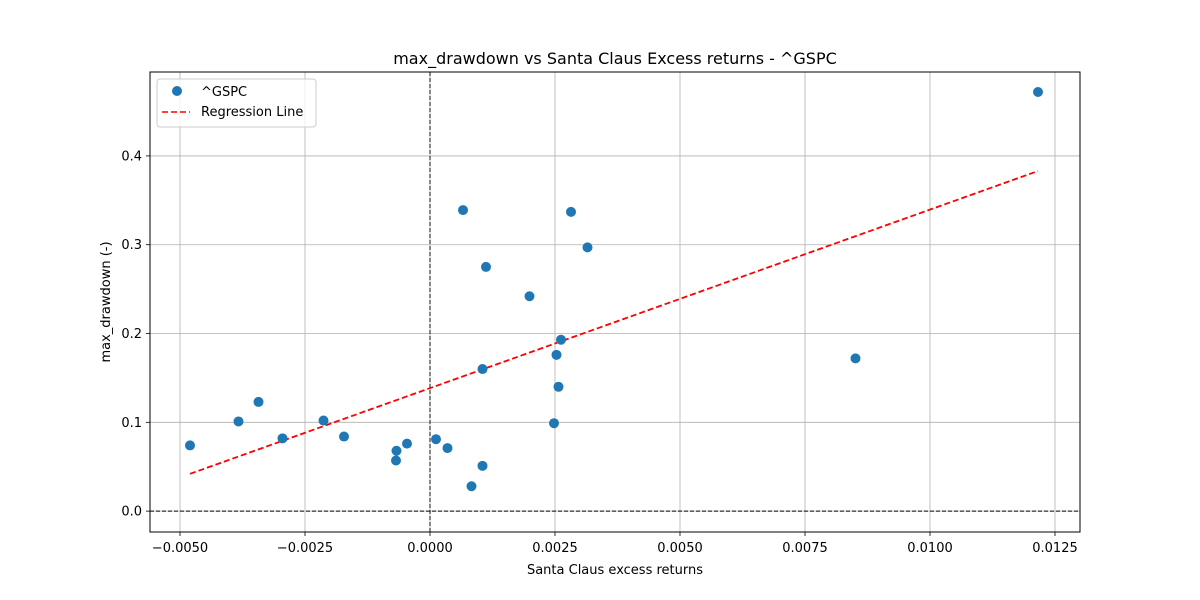  Describe the element at coordinates (131, 334) in the screenshot. I see `y-tick-label: 0.2` at that location.